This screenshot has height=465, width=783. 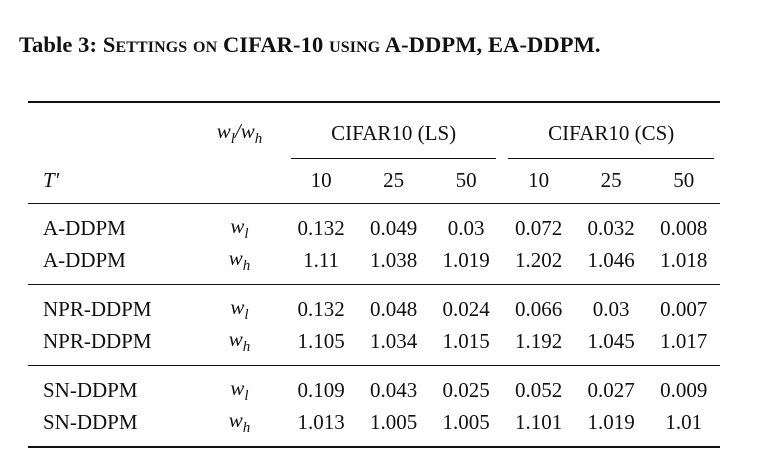 I want to click on value-cell: 1.192, so click(x=539, y=340).